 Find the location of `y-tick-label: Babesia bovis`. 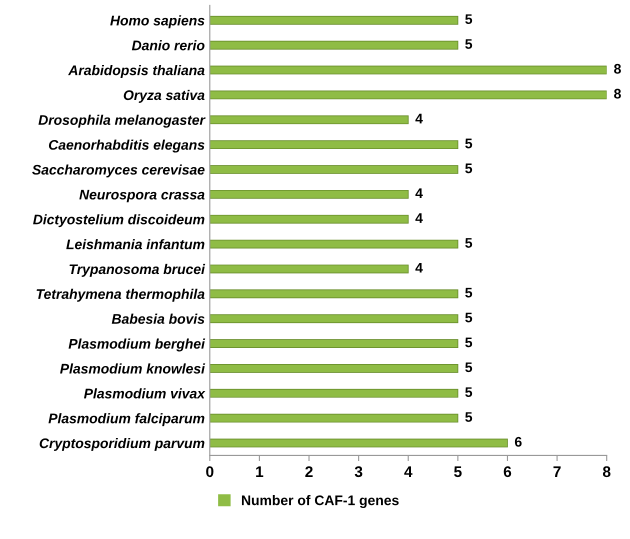

y-tick-label: Babesia bovis is located at coordinates (158, 319).